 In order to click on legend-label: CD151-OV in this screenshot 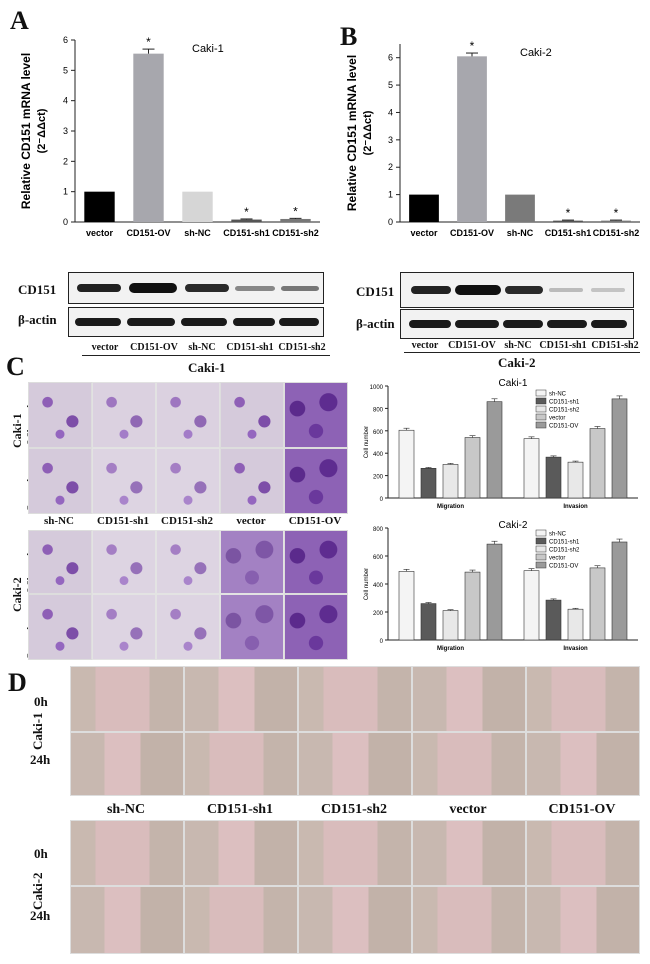, I will do `click(563, 427)`.